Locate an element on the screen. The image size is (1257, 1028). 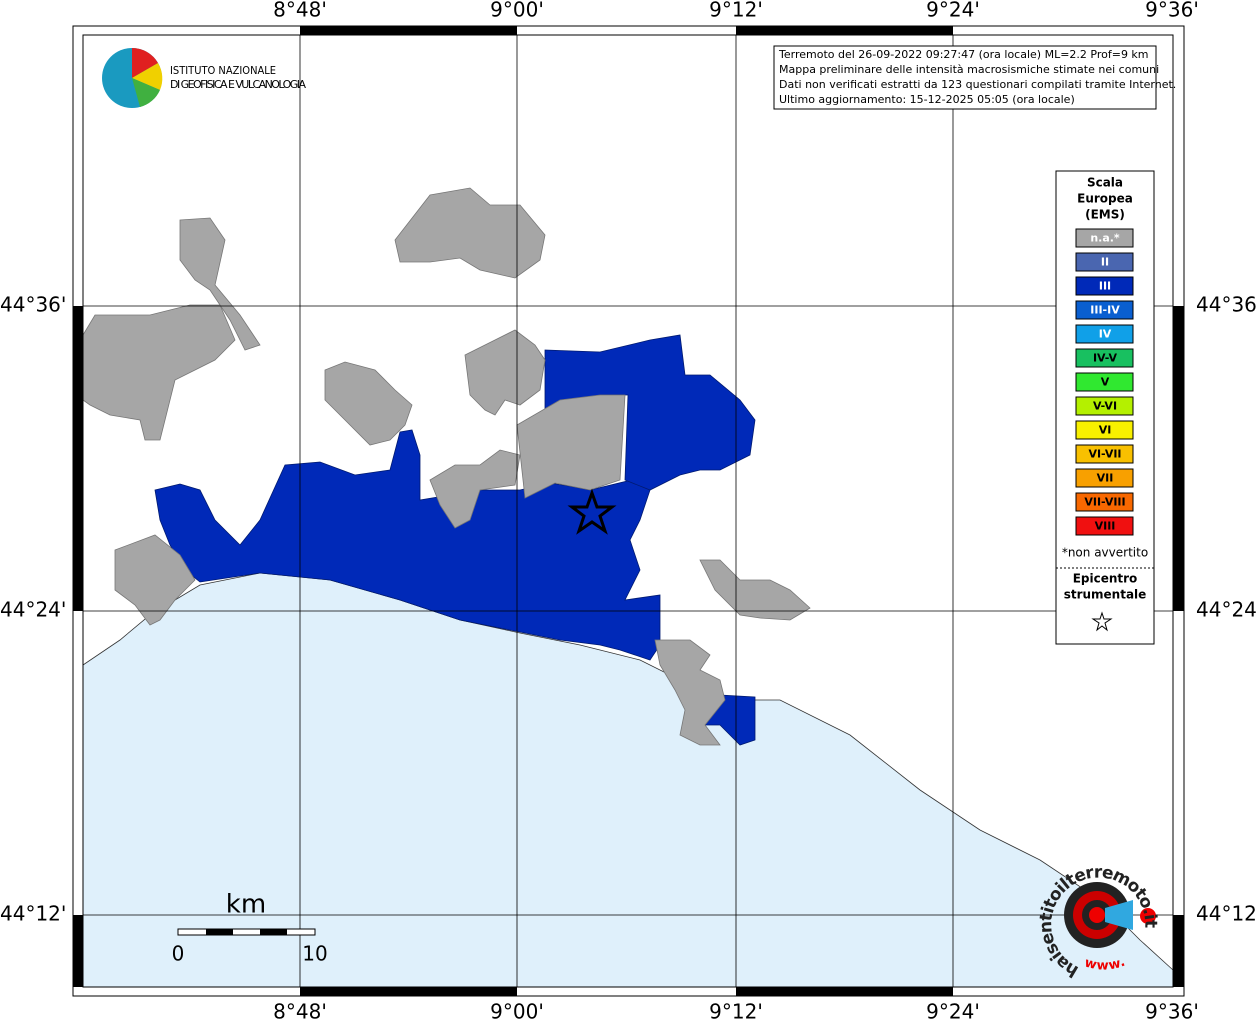
info-frame is located at coordinates (965, 77).